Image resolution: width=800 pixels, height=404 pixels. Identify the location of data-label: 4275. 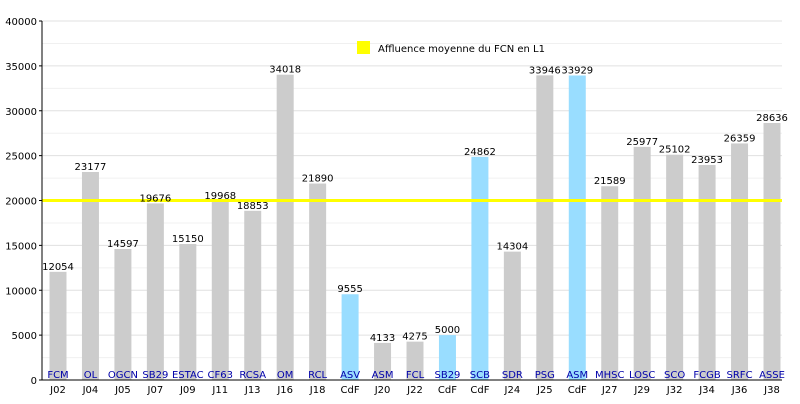
(414, 337).